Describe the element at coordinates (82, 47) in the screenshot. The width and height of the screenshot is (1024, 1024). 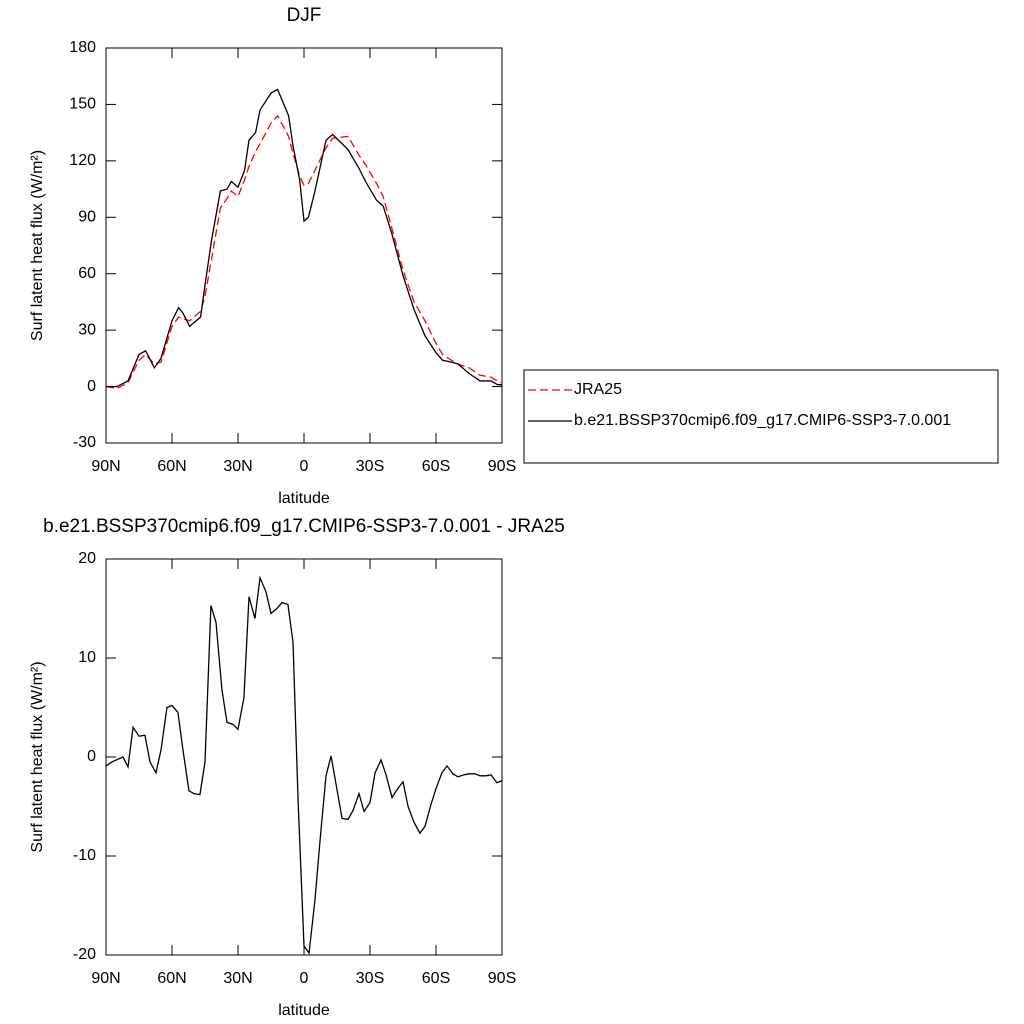
I see `y-tick-label: 180` at that location.